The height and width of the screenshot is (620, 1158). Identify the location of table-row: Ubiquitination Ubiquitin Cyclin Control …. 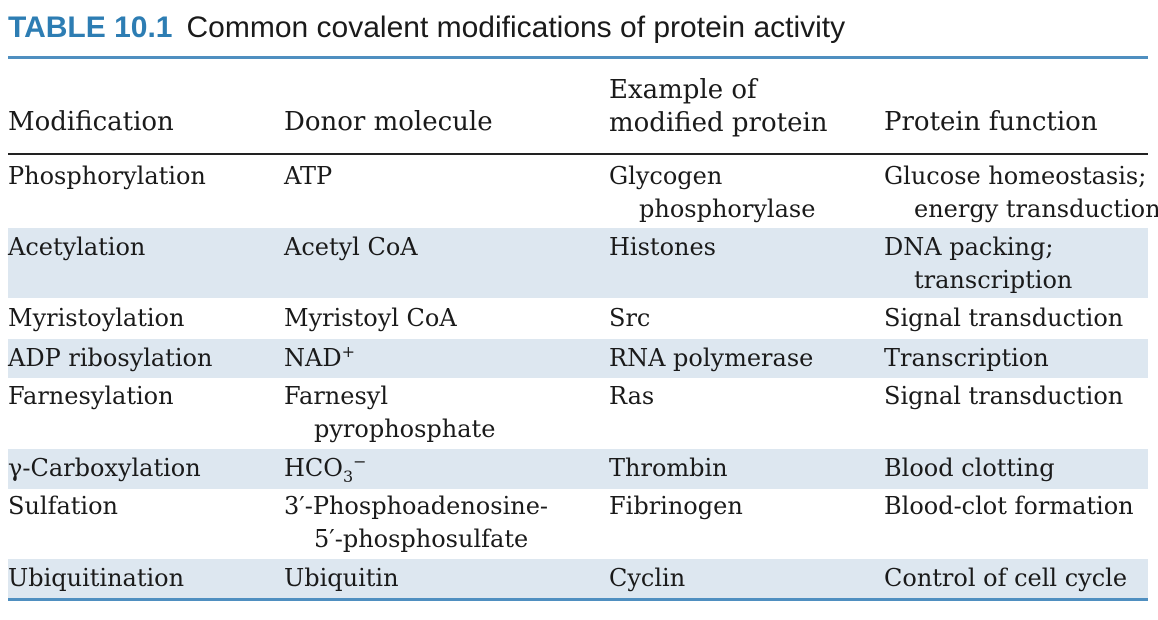
(578, 578).